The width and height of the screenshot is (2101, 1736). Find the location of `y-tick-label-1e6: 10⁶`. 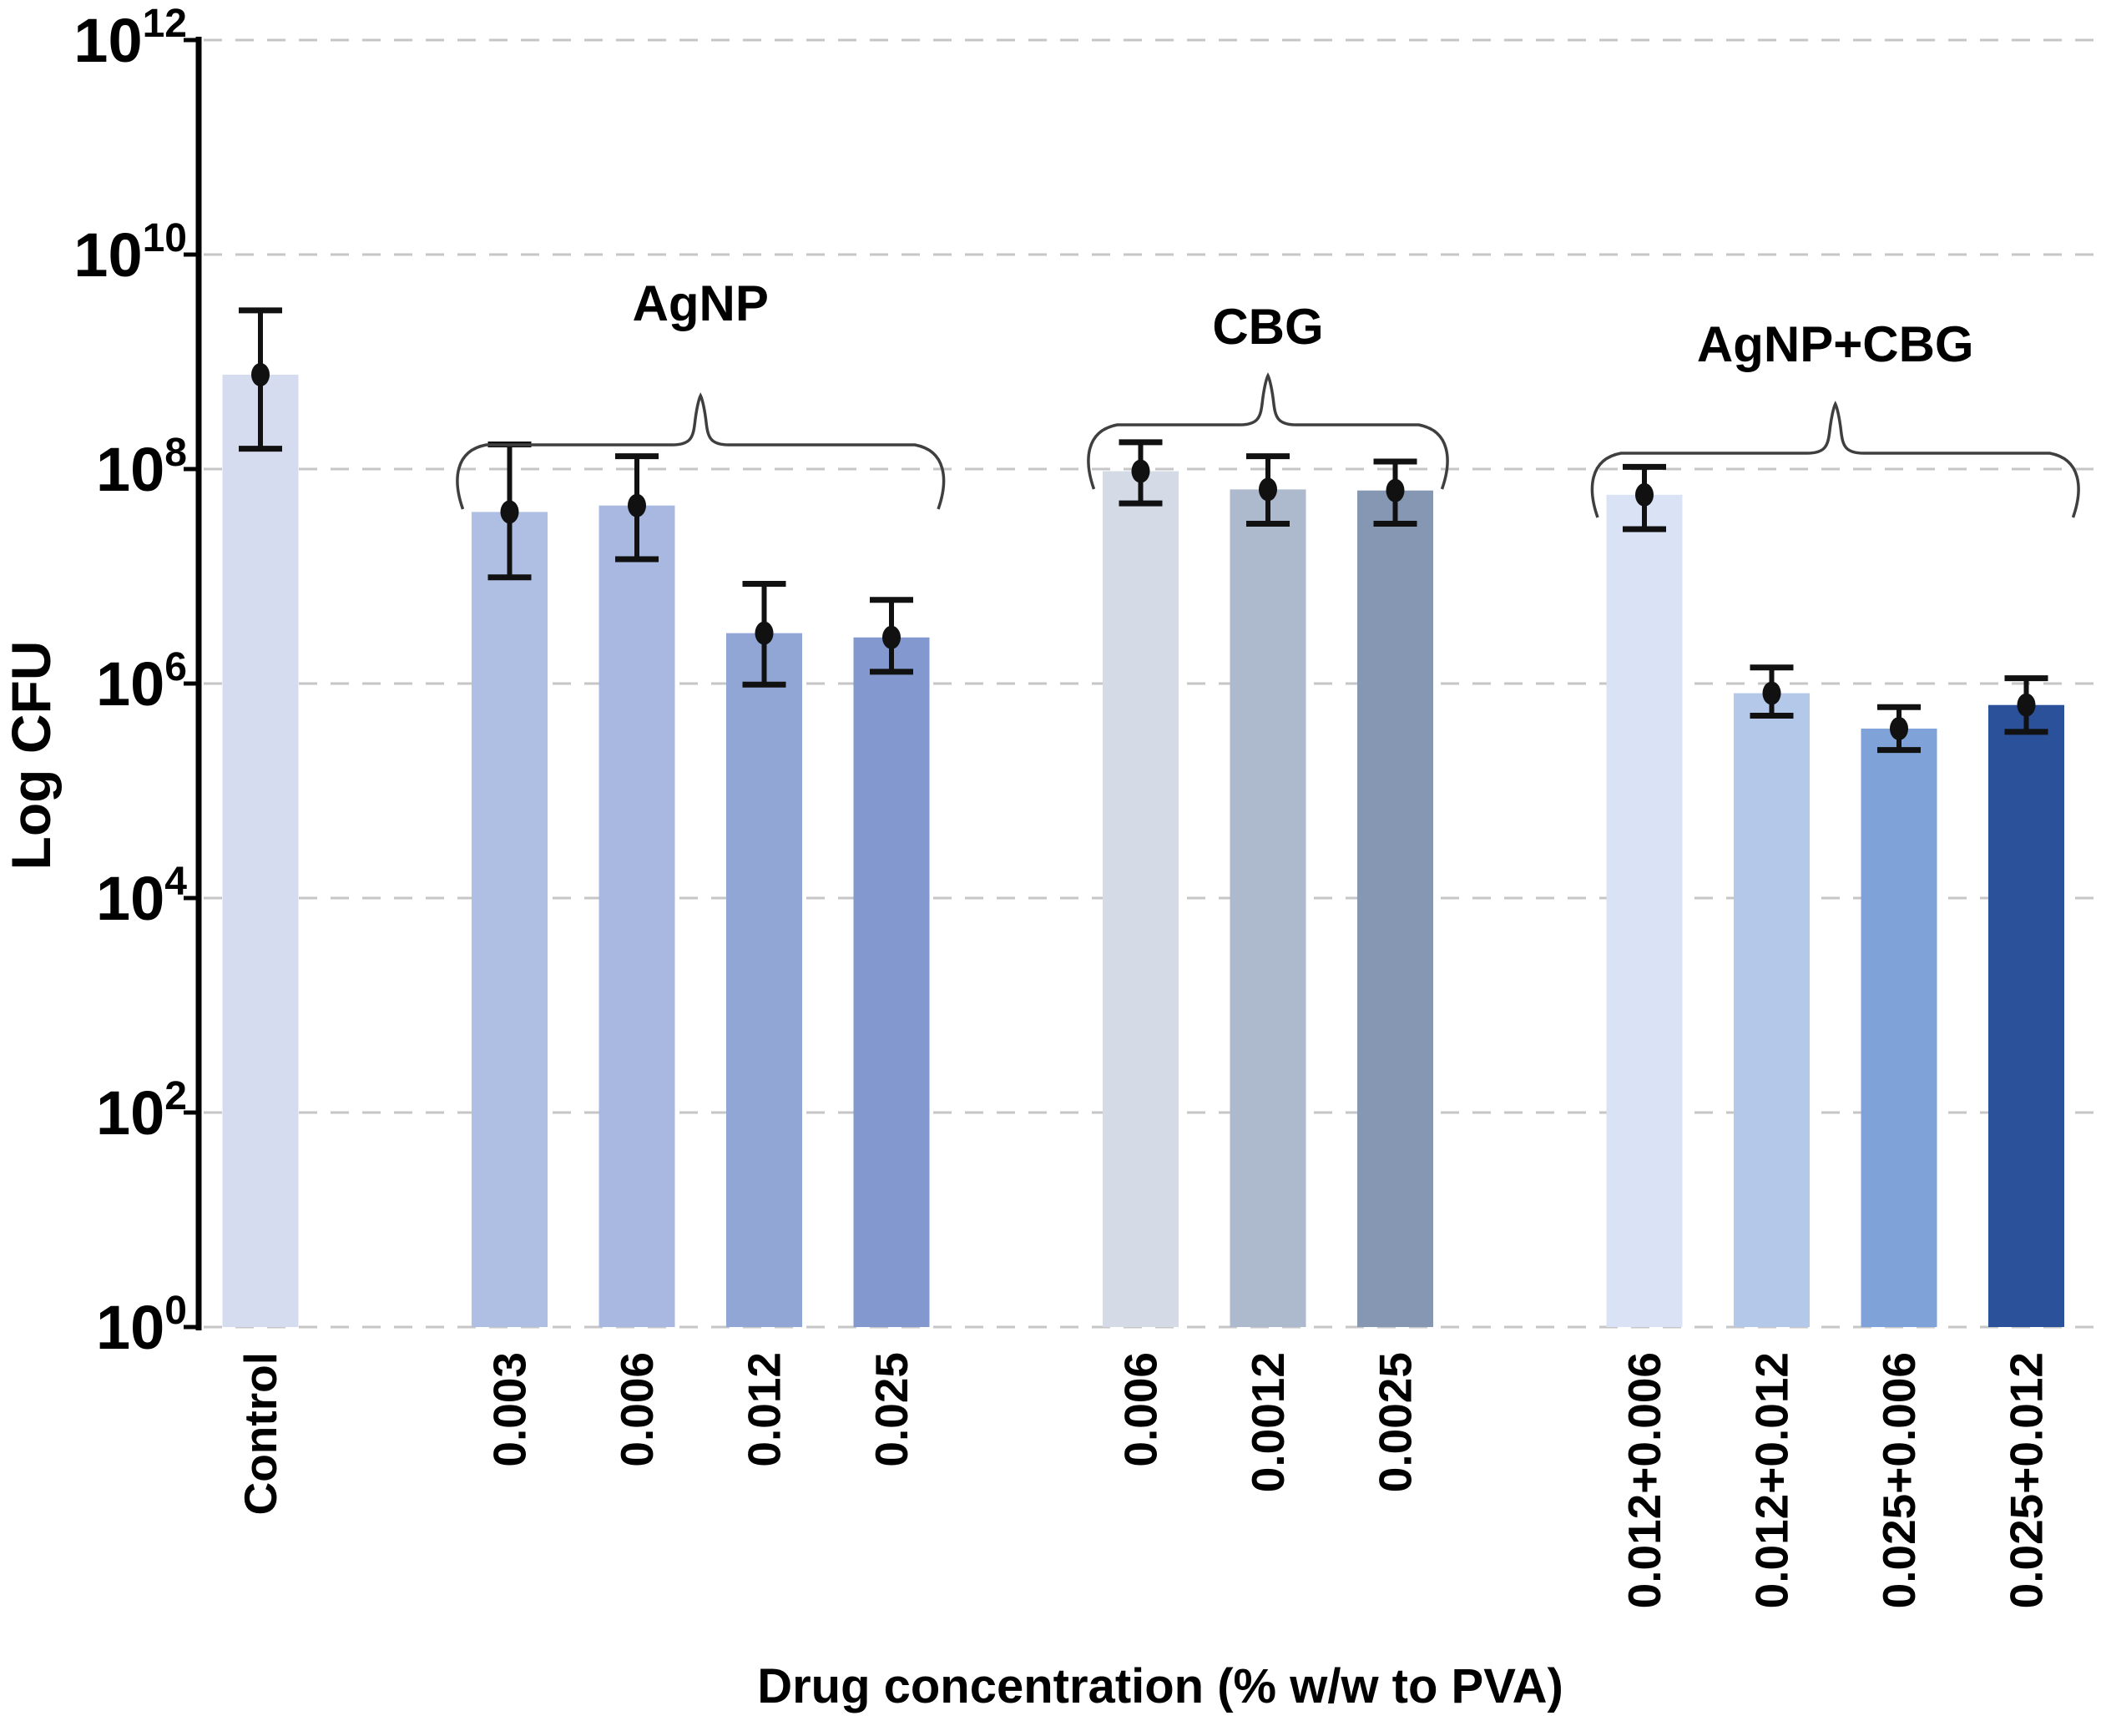

y-tick-label-1e6: 10⁶ is located at coordinates (141, 682).